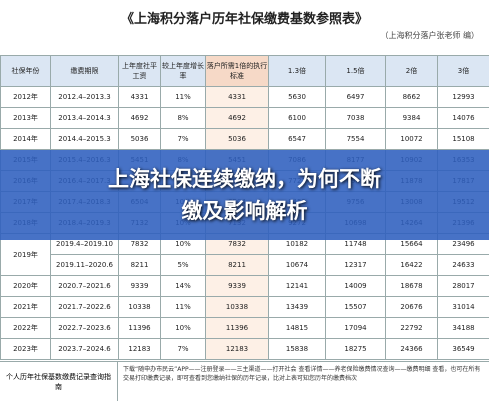  What do you see at coordinates (297, 349) in the screenshot?
I see `cell: 15838` at bounding box center [297, 349].